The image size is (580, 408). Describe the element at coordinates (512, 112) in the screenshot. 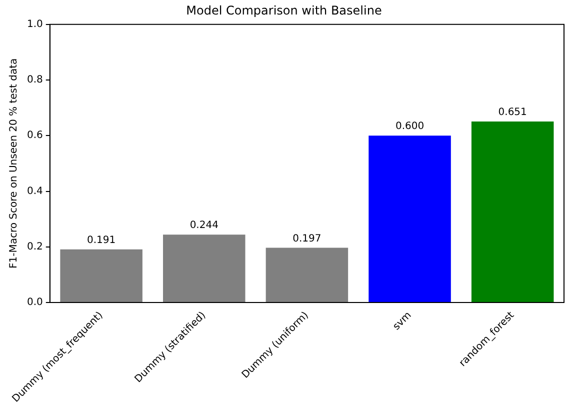

I see `data-label: 0.651` at that location.